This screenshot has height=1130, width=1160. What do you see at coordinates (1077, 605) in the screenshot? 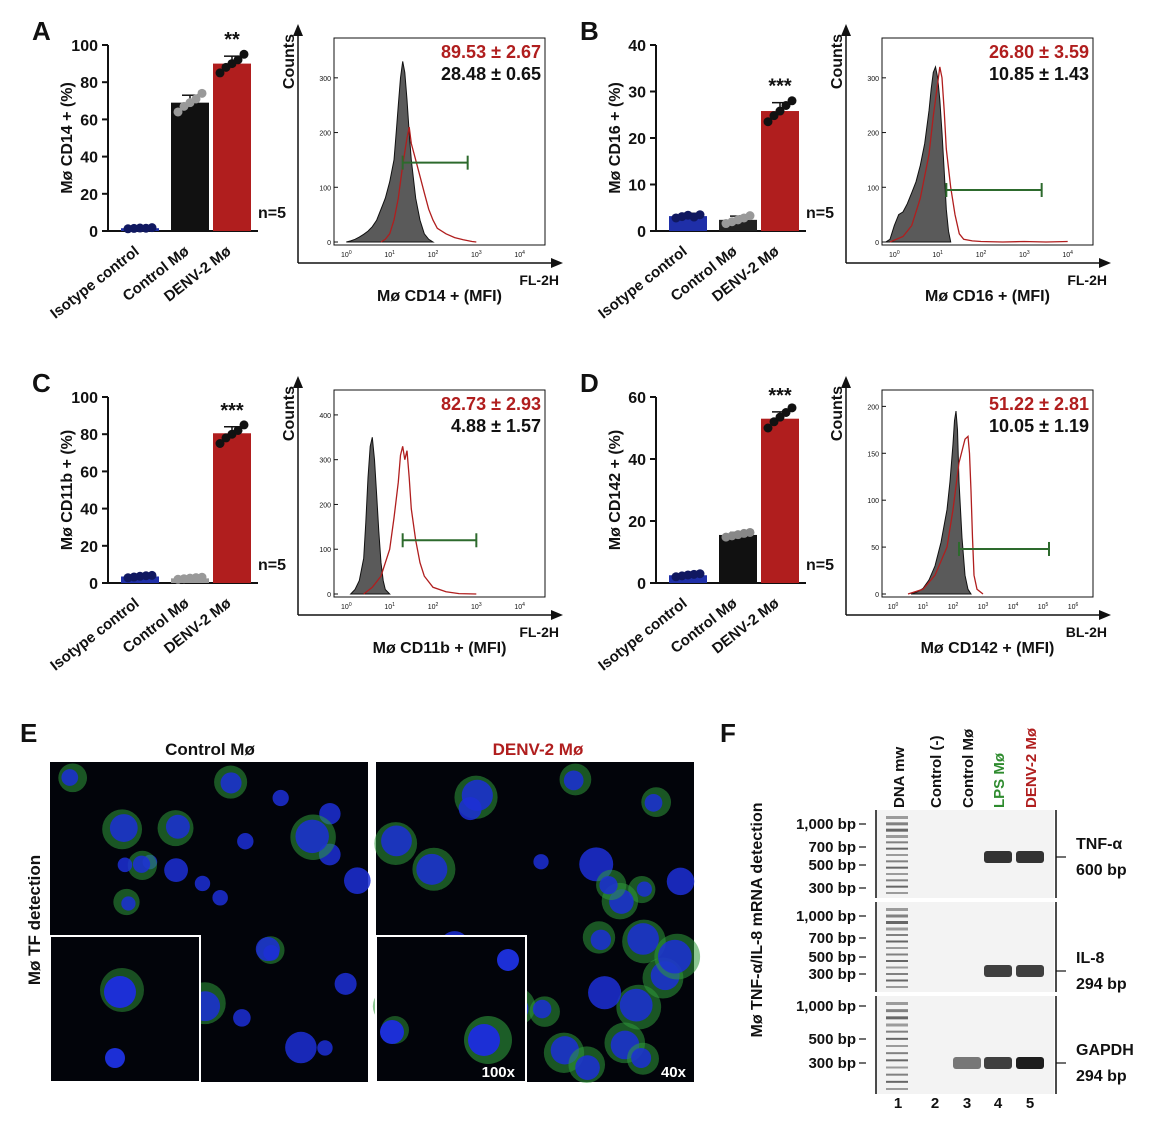
I see `hist-x-tick-exponent: 6` at bounding box center [1077, 605].